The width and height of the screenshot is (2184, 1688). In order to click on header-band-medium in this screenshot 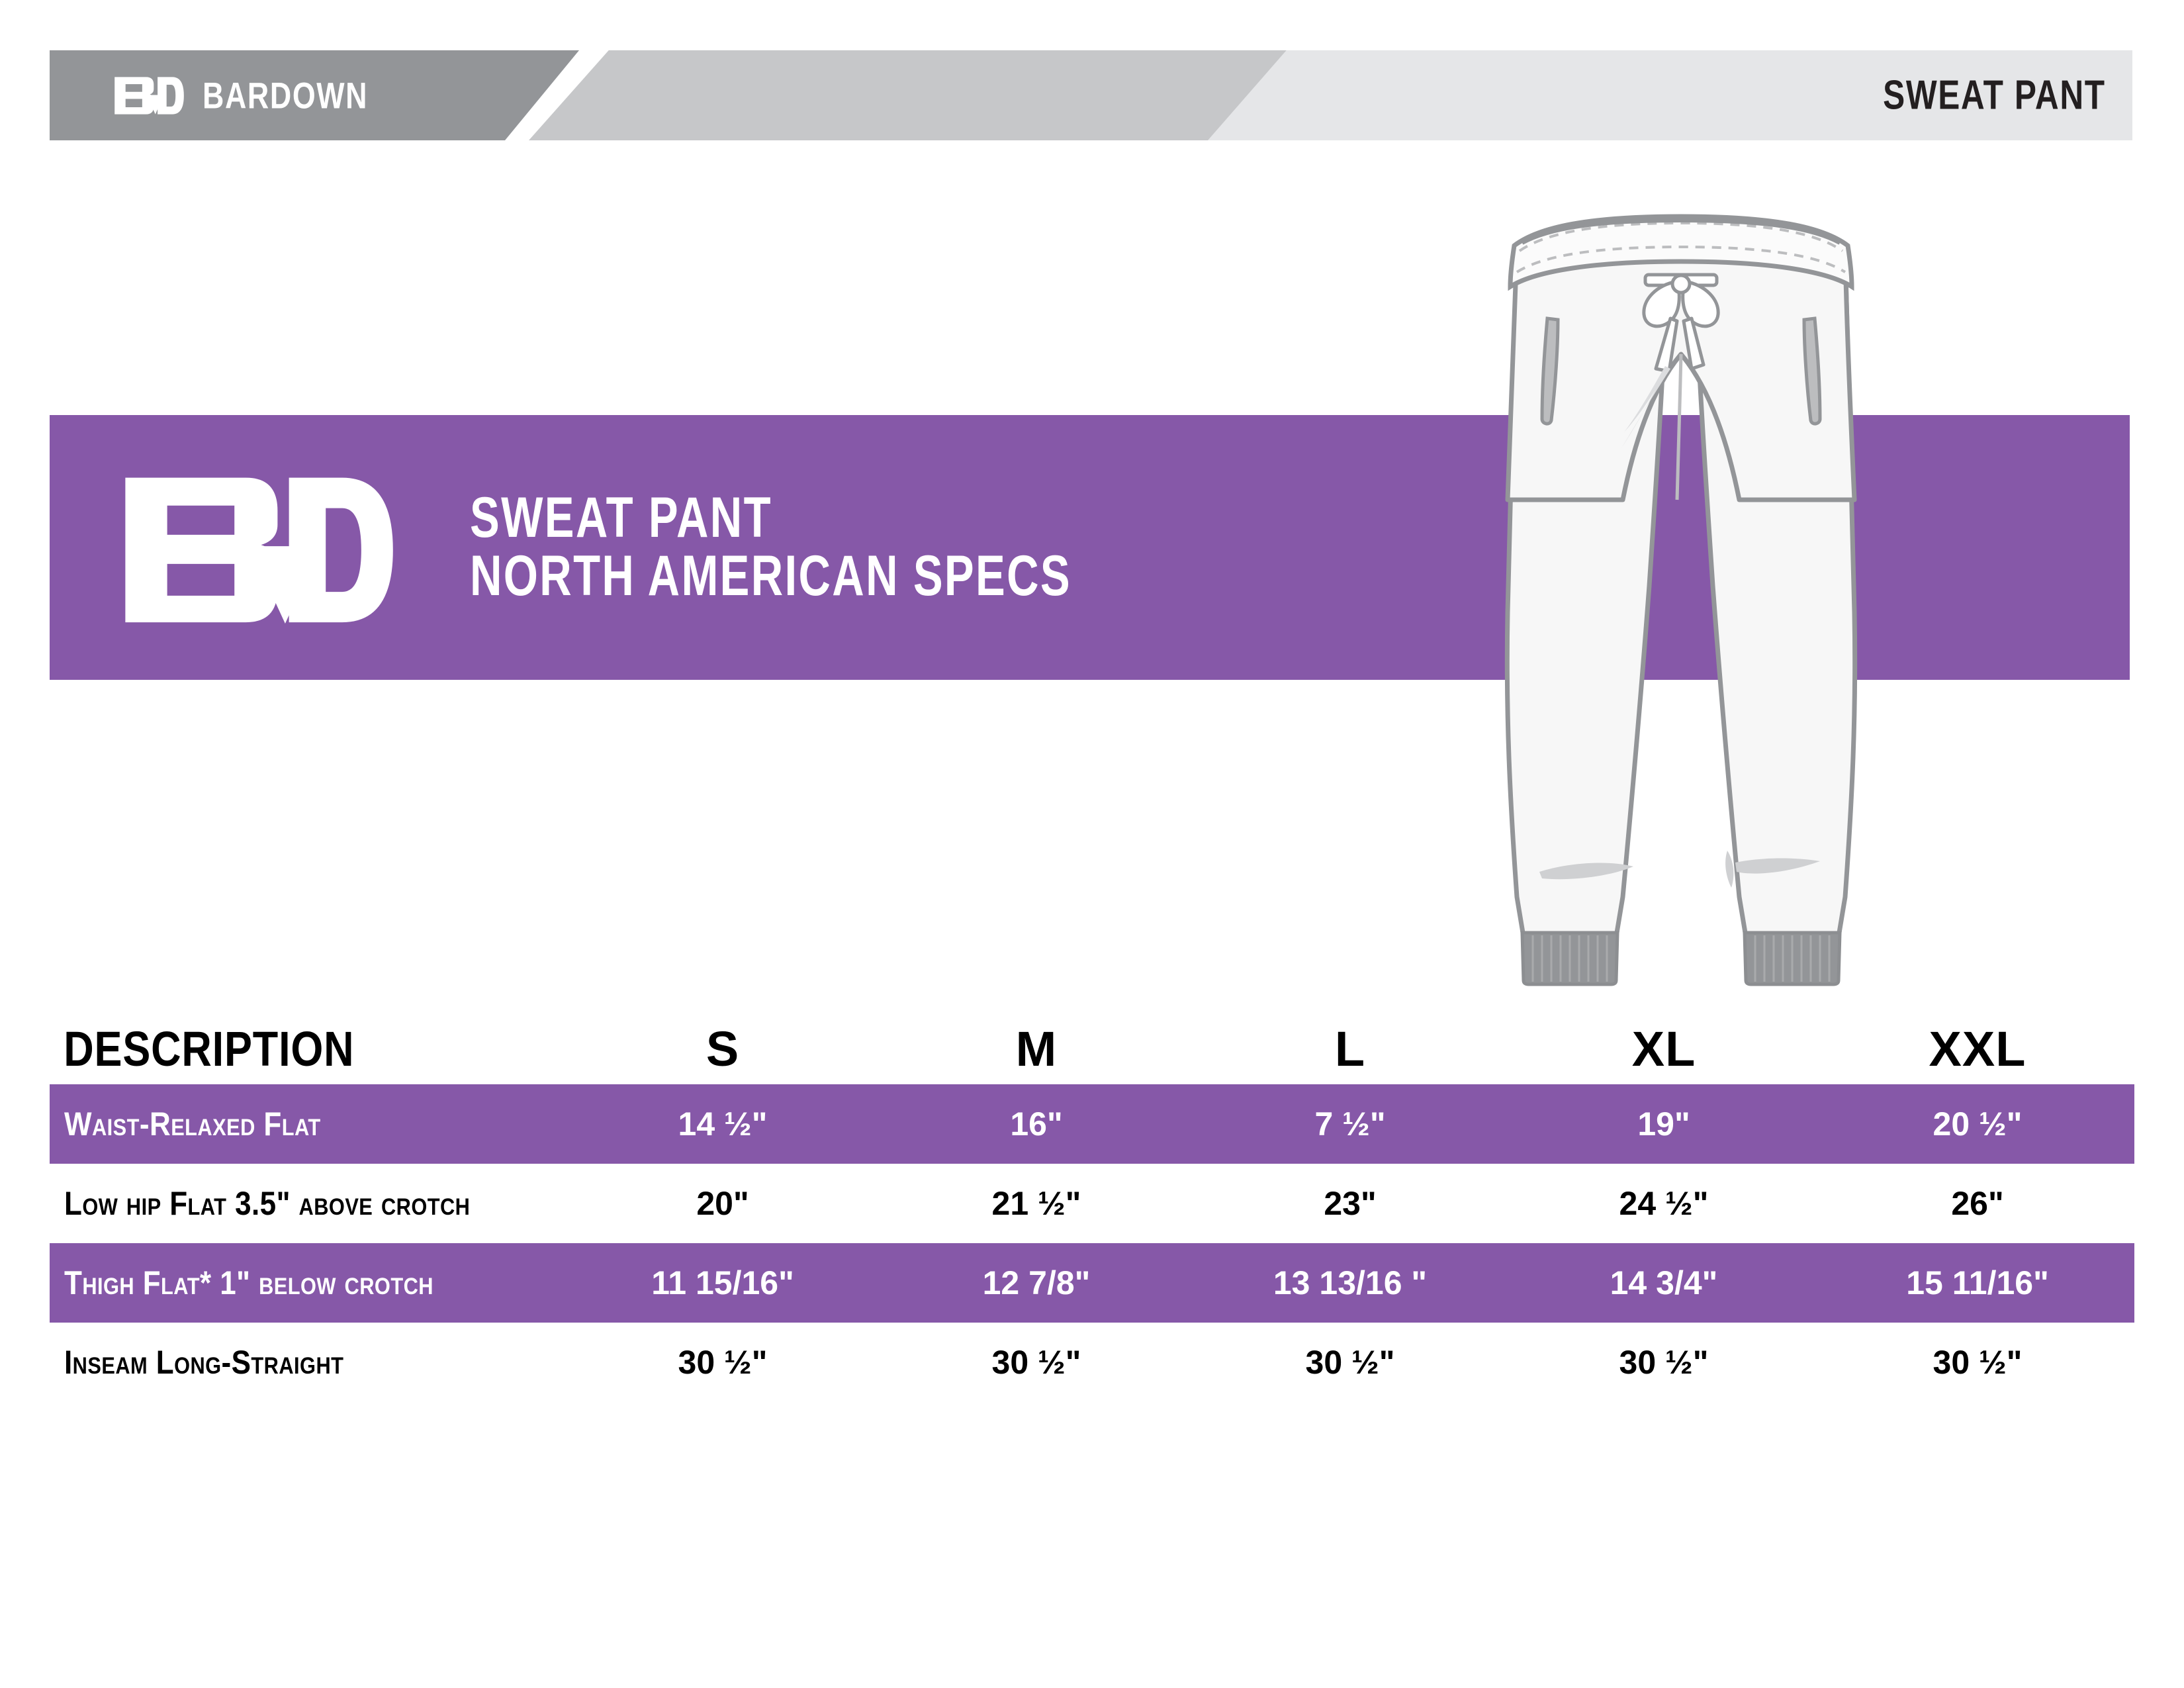, I will do `click(909, 95)`.